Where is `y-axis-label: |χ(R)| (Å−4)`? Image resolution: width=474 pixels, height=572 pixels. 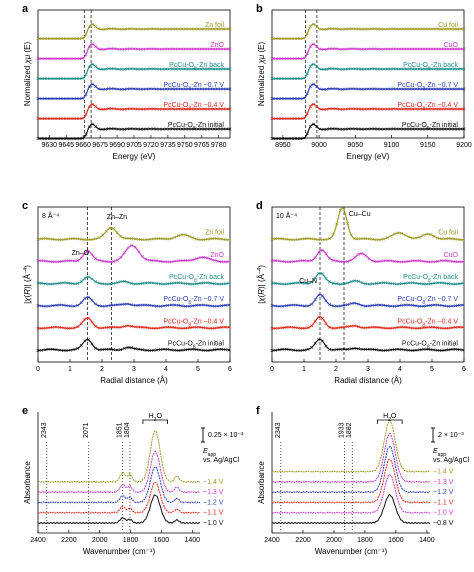 y-axis-label: |χ(R)| (Å−4) is located at coordinates (27, 284).